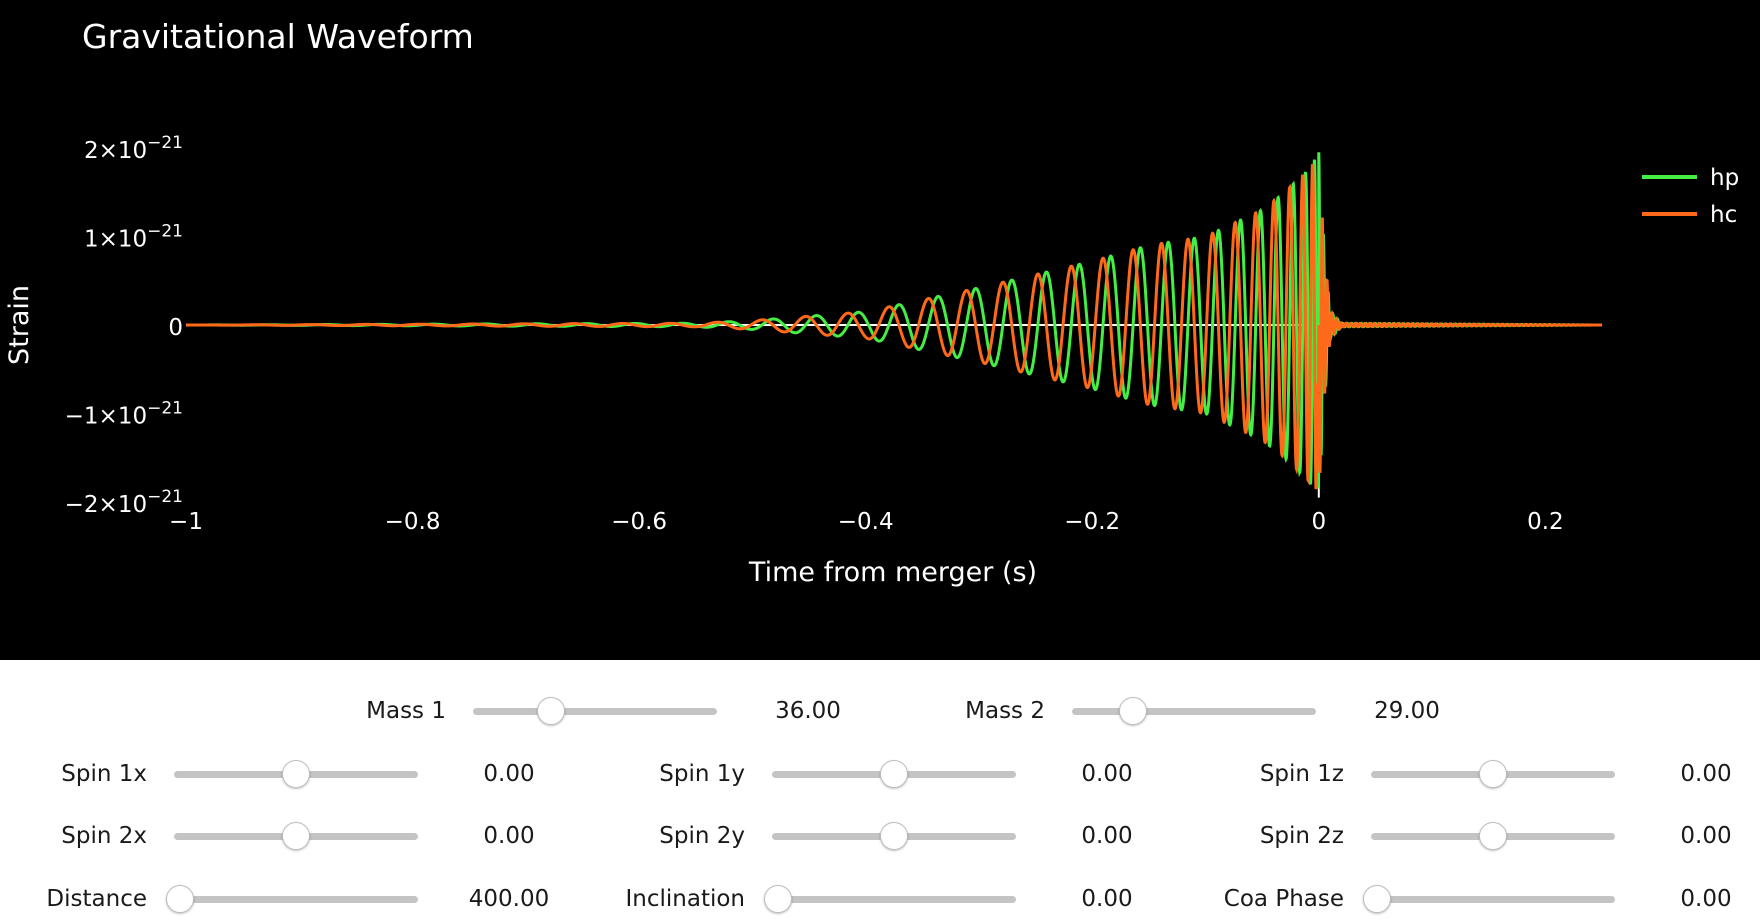 The width and height of the screenshot is (1760, 919). Describe the element at coordinates (175, 328) in the screenshot. I see `y-tick-label: 0` at that location.